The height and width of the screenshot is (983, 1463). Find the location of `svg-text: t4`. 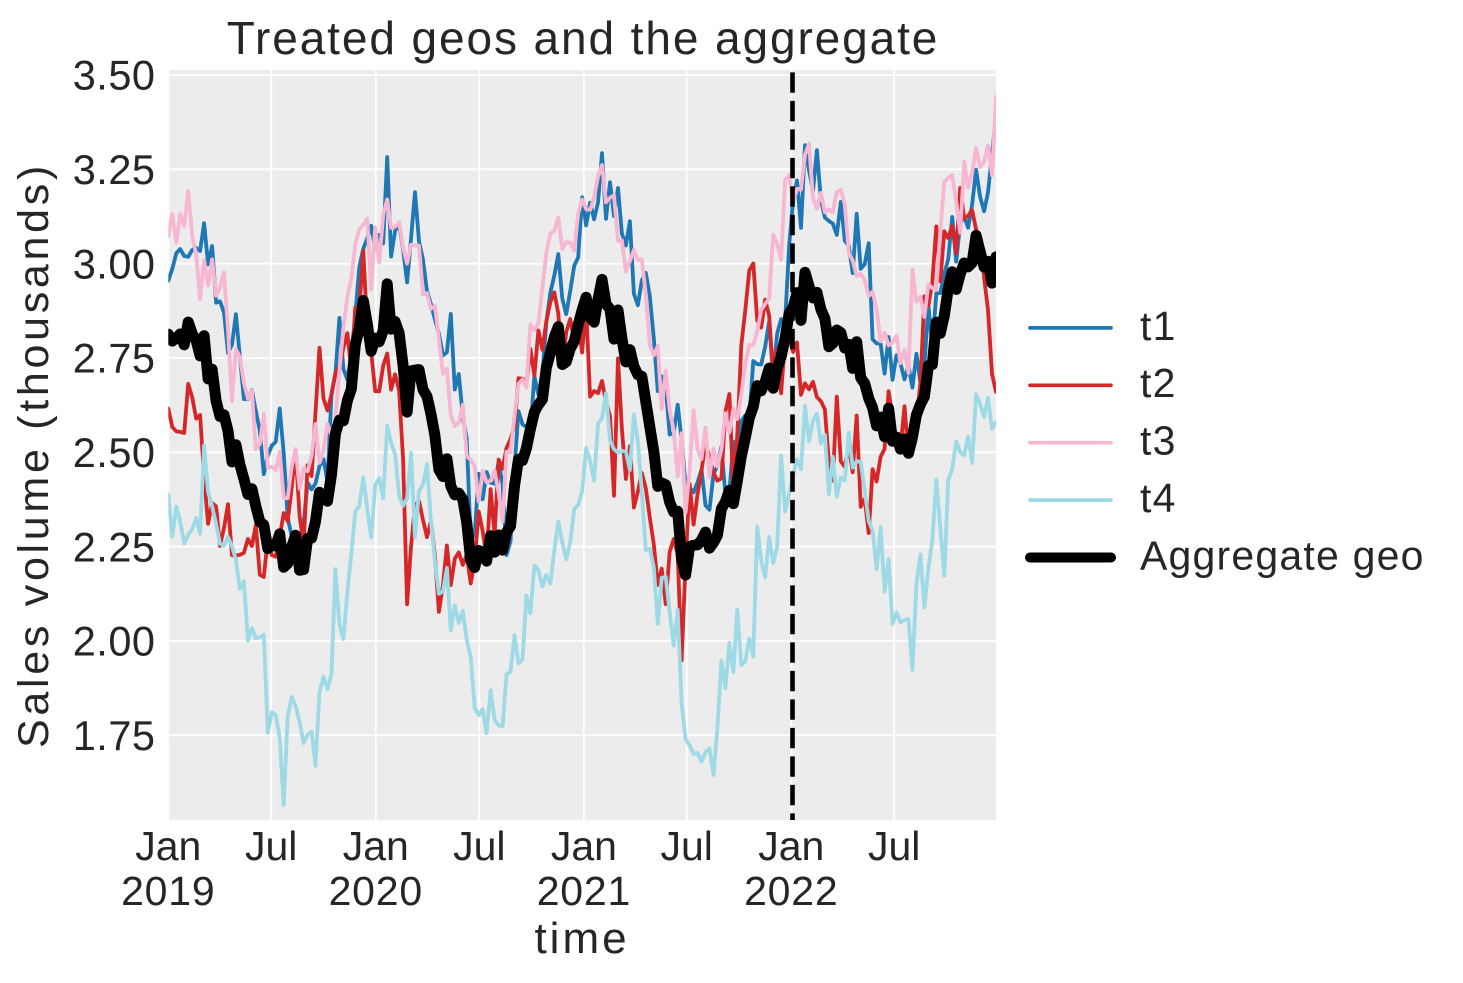

svg-text: t4 is located at coordinates (1158, 498).